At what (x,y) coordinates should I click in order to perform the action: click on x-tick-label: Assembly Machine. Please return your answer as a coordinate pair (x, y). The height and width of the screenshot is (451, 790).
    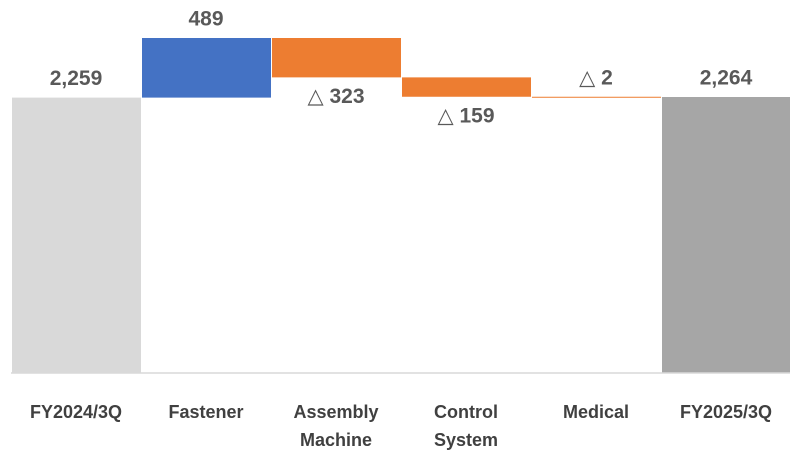
    Looking at the image, I should click on (336, 426).